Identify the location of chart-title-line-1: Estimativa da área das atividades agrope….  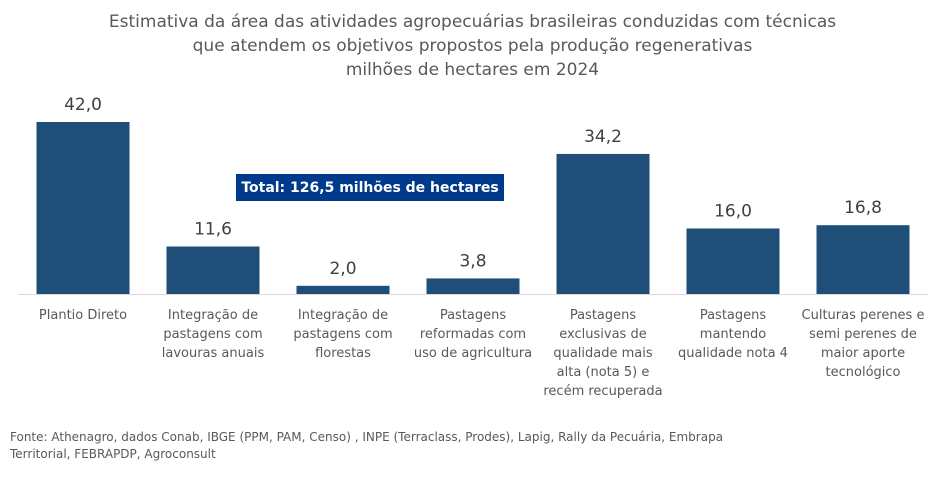
(472, 22).